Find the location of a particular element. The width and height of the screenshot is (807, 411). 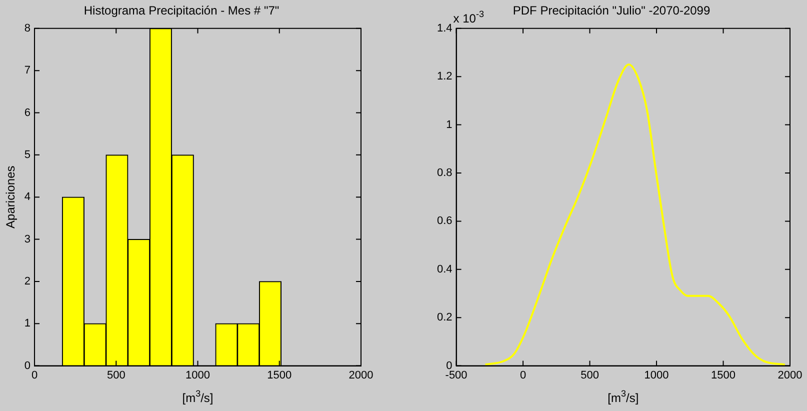

y-tick-label: 5 is located at coordinates (27, 154).